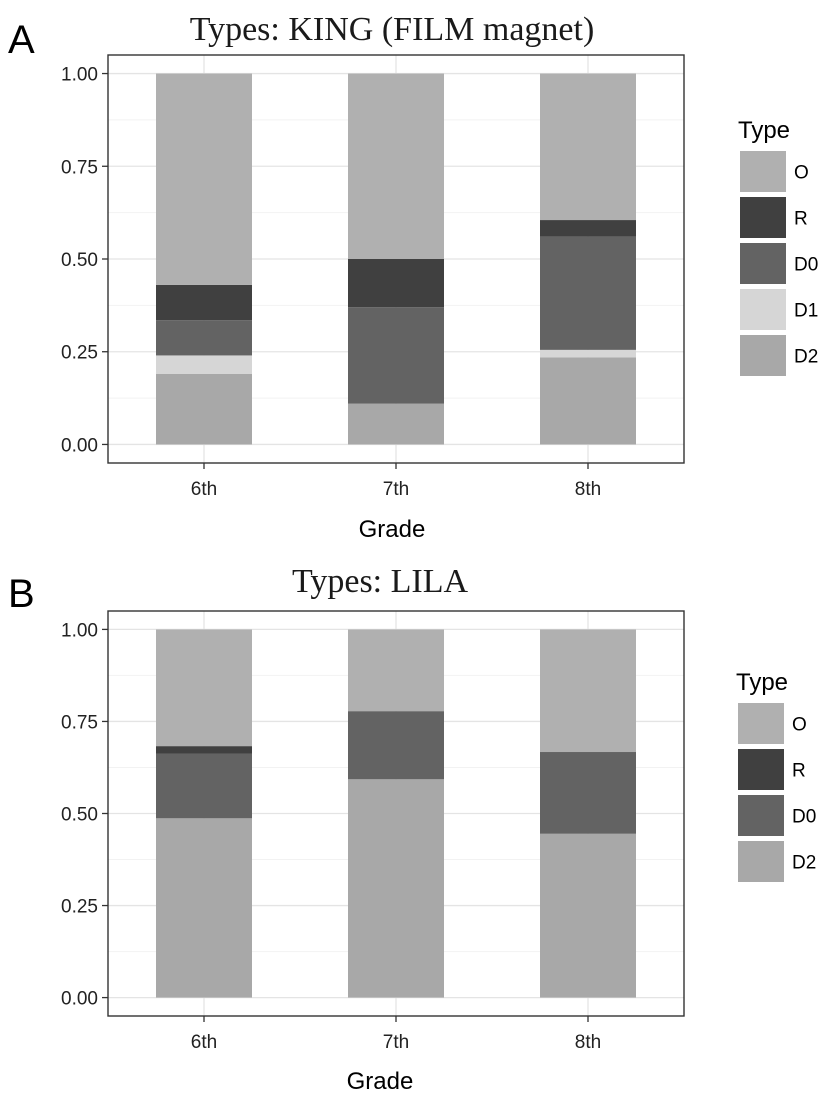 Image resolution: width=829 pixels, height=1095 pixels. I want to click on panel-a-y-tick-label: 0.25, so click(79, 353).